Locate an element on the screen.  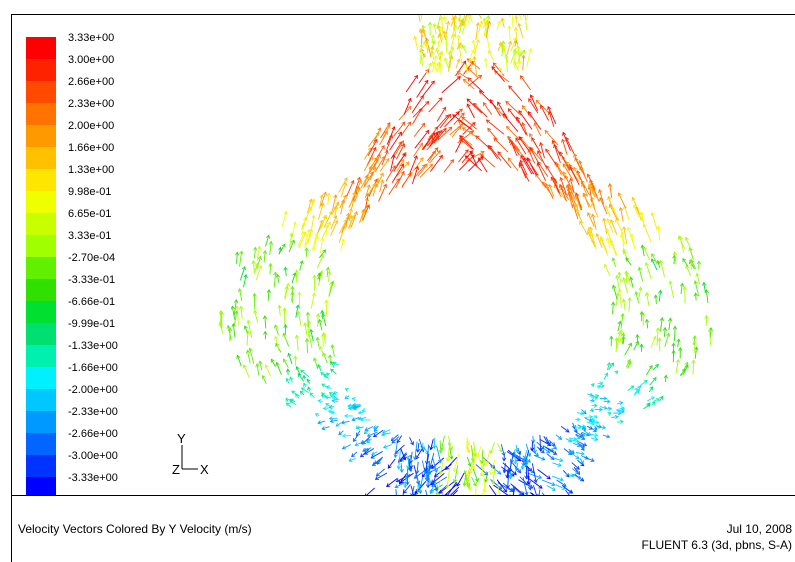
legend-tick-label: 1.33e+00 is located at coordinates (91, 170).